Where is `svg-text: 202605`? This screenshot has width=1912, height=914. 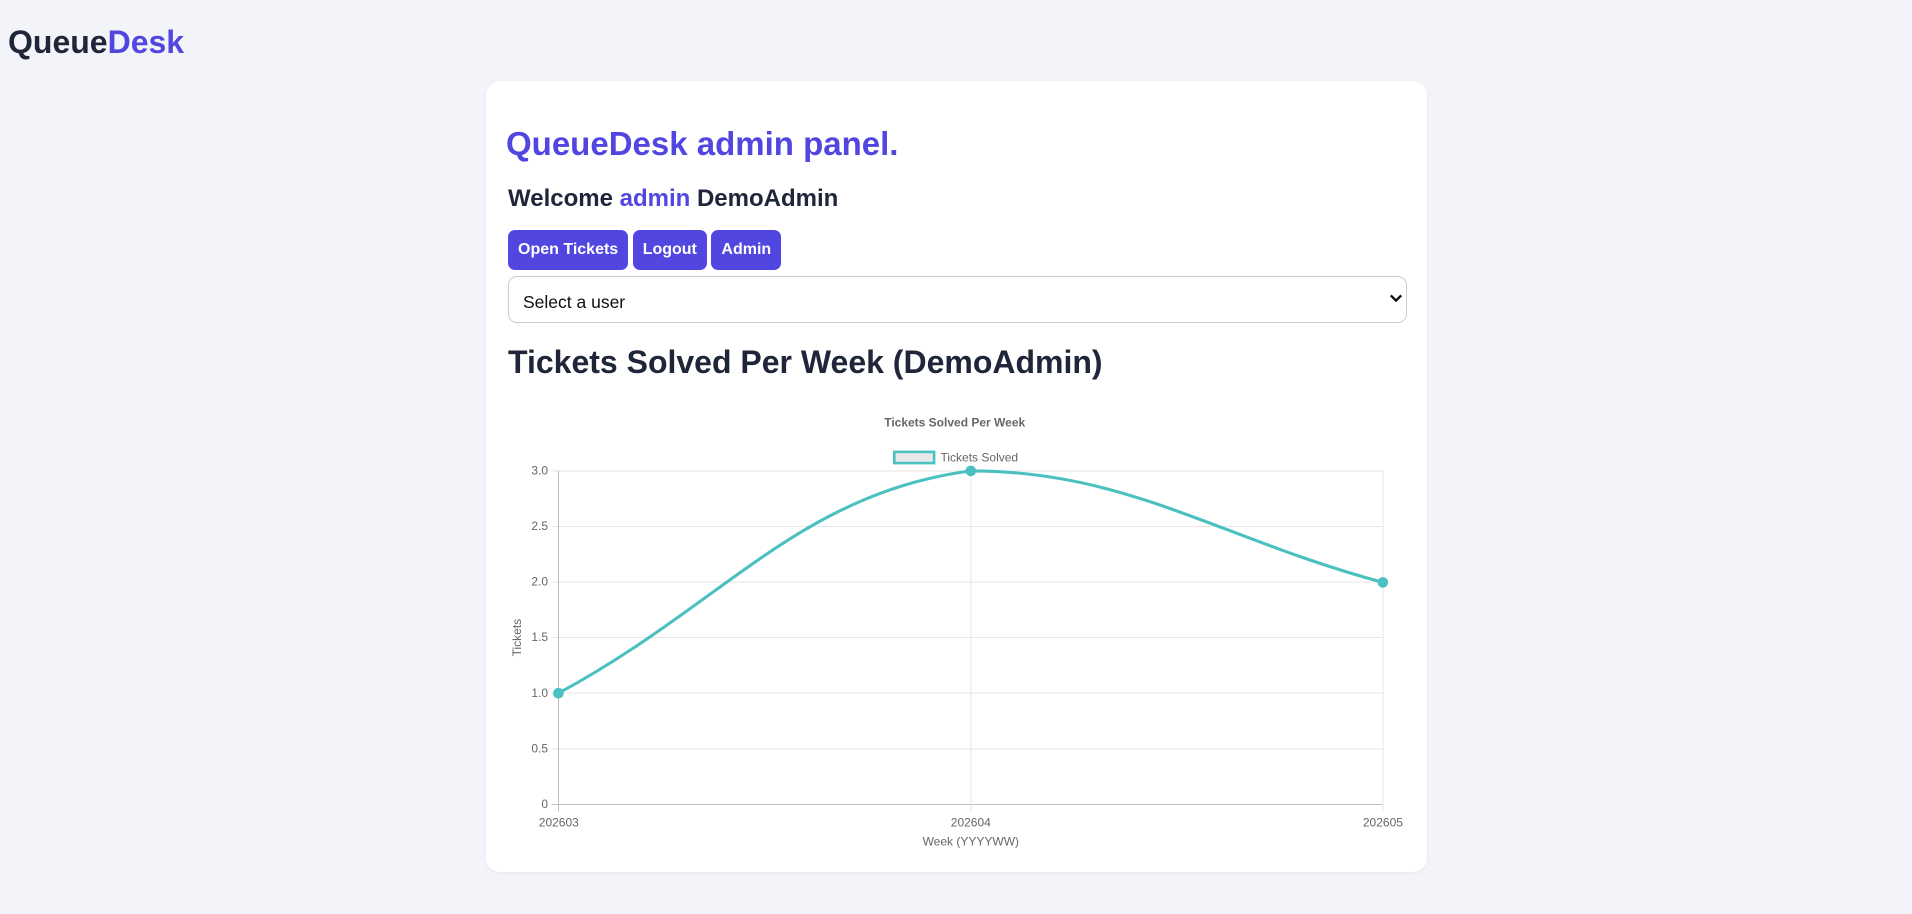 svg-text: 202605 is located at coordinates (1383, 822).